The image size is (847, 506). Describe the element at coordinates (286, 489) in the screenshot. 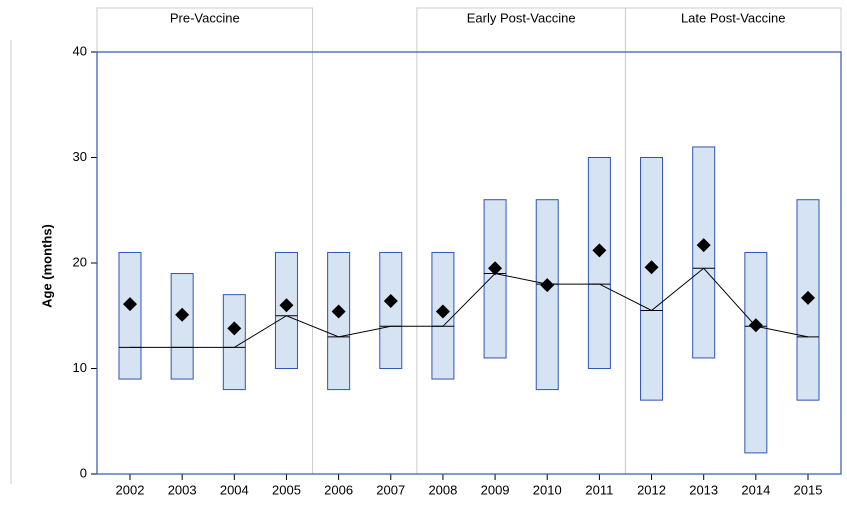

I see `x-tick-label: 2005` at that location.